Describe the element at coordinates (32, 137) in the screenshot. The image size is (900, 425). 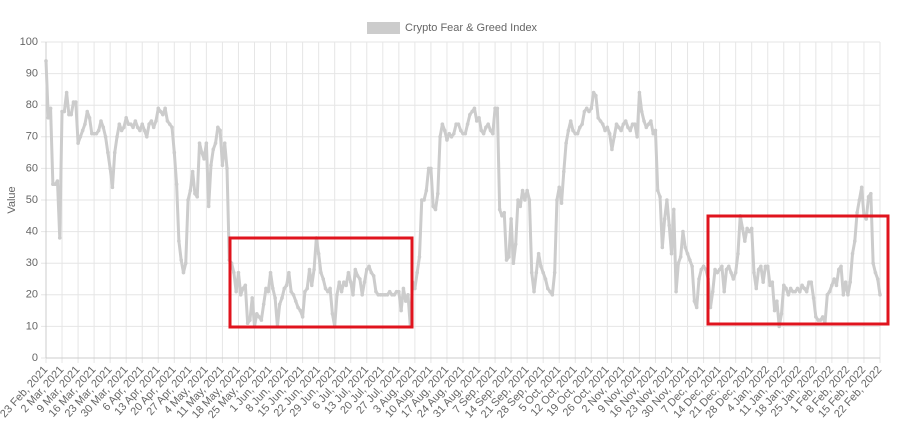
I see `y-tick-label: 70` at that location.